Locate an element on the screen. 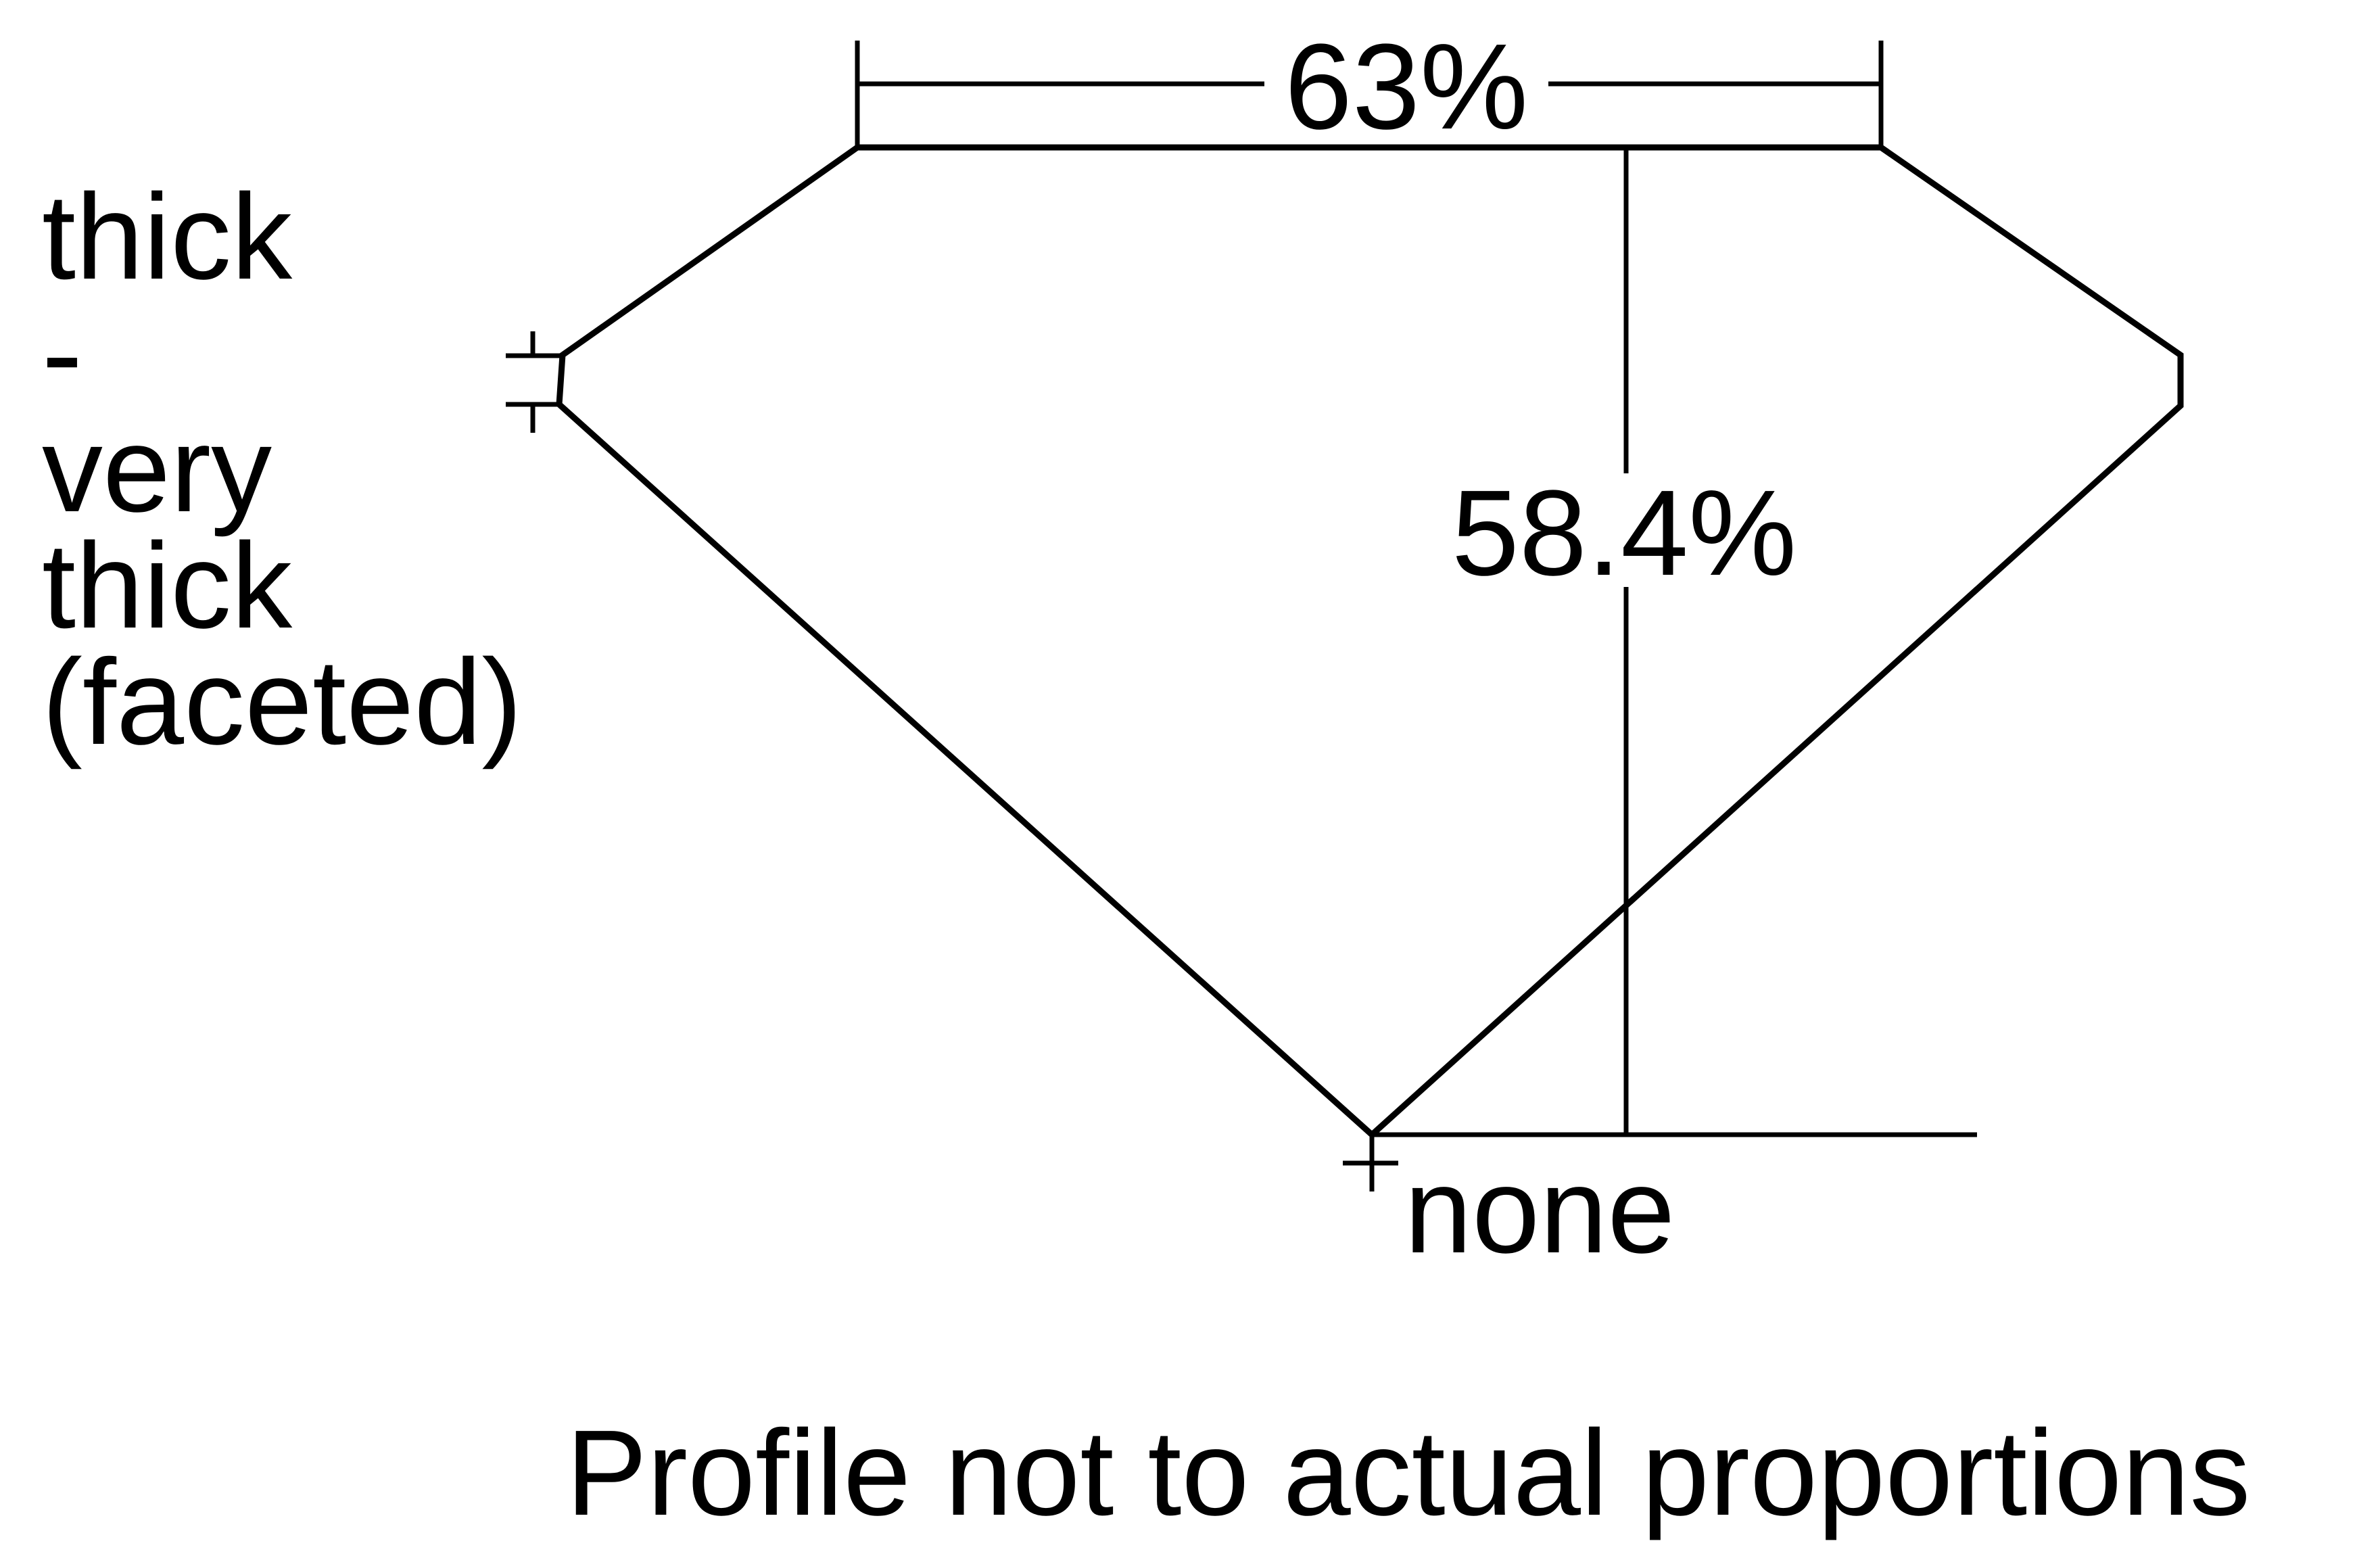 This screenshot has width=2380, height=1558. girdle-label-line-4: thick is located at coordinates (167, 586).